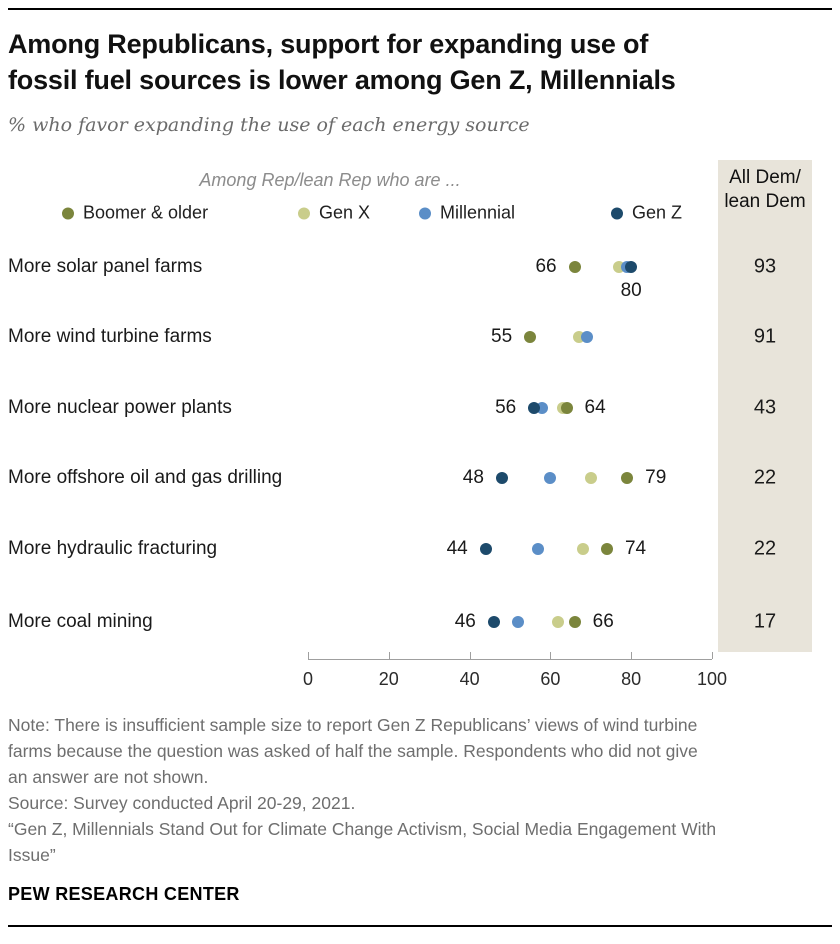 The width and height of the screenshot is (840, 944). Describe the element at coordinates (108, 777) in the screenshot. I see `note-line: an answer are not shown.` at that location.